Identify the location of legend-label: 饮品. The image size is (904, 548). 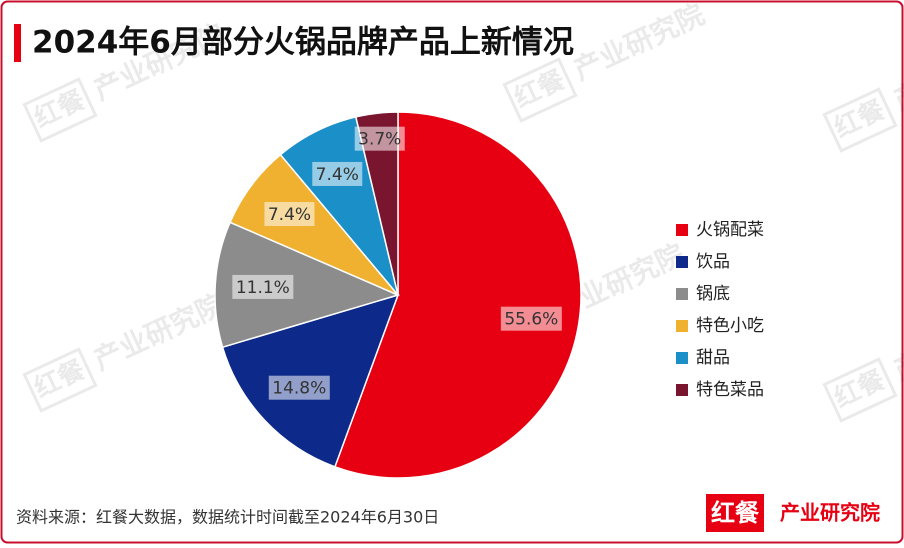
(713, 262).